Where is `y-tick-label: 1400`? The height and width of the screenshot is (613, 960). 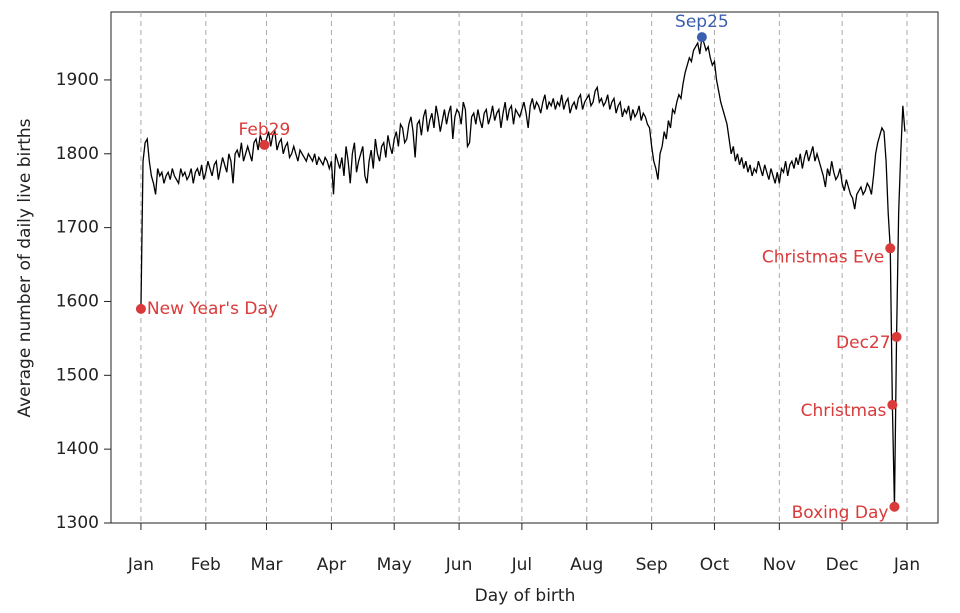 y-tick-label: 1400 is located at coordinates (77, 449).